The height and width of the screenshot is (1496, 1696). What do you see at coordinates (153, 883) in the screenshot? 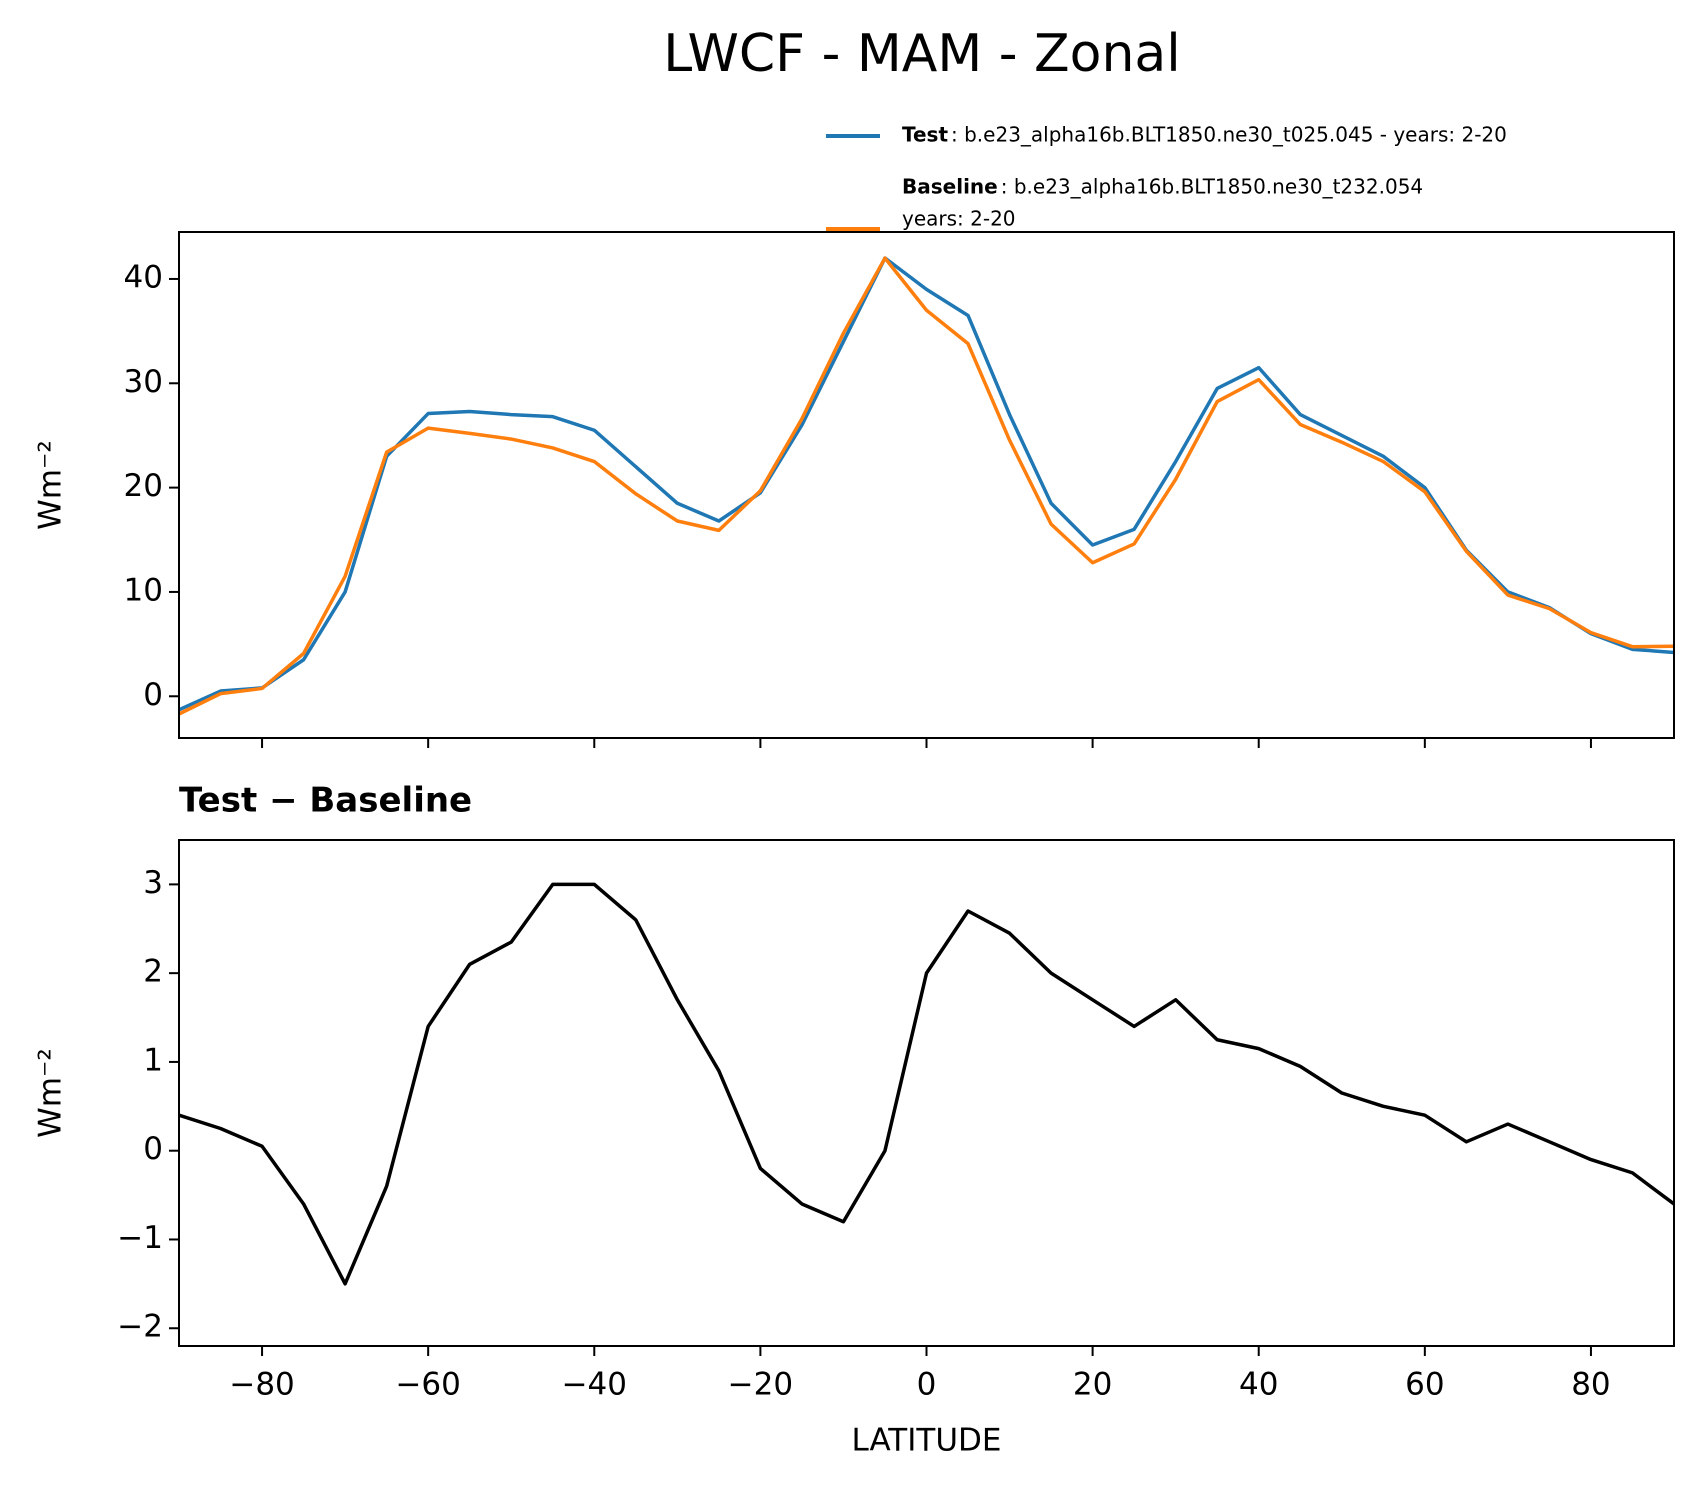
I see `y-tick-label: 3` at bounding box center [153, 883].